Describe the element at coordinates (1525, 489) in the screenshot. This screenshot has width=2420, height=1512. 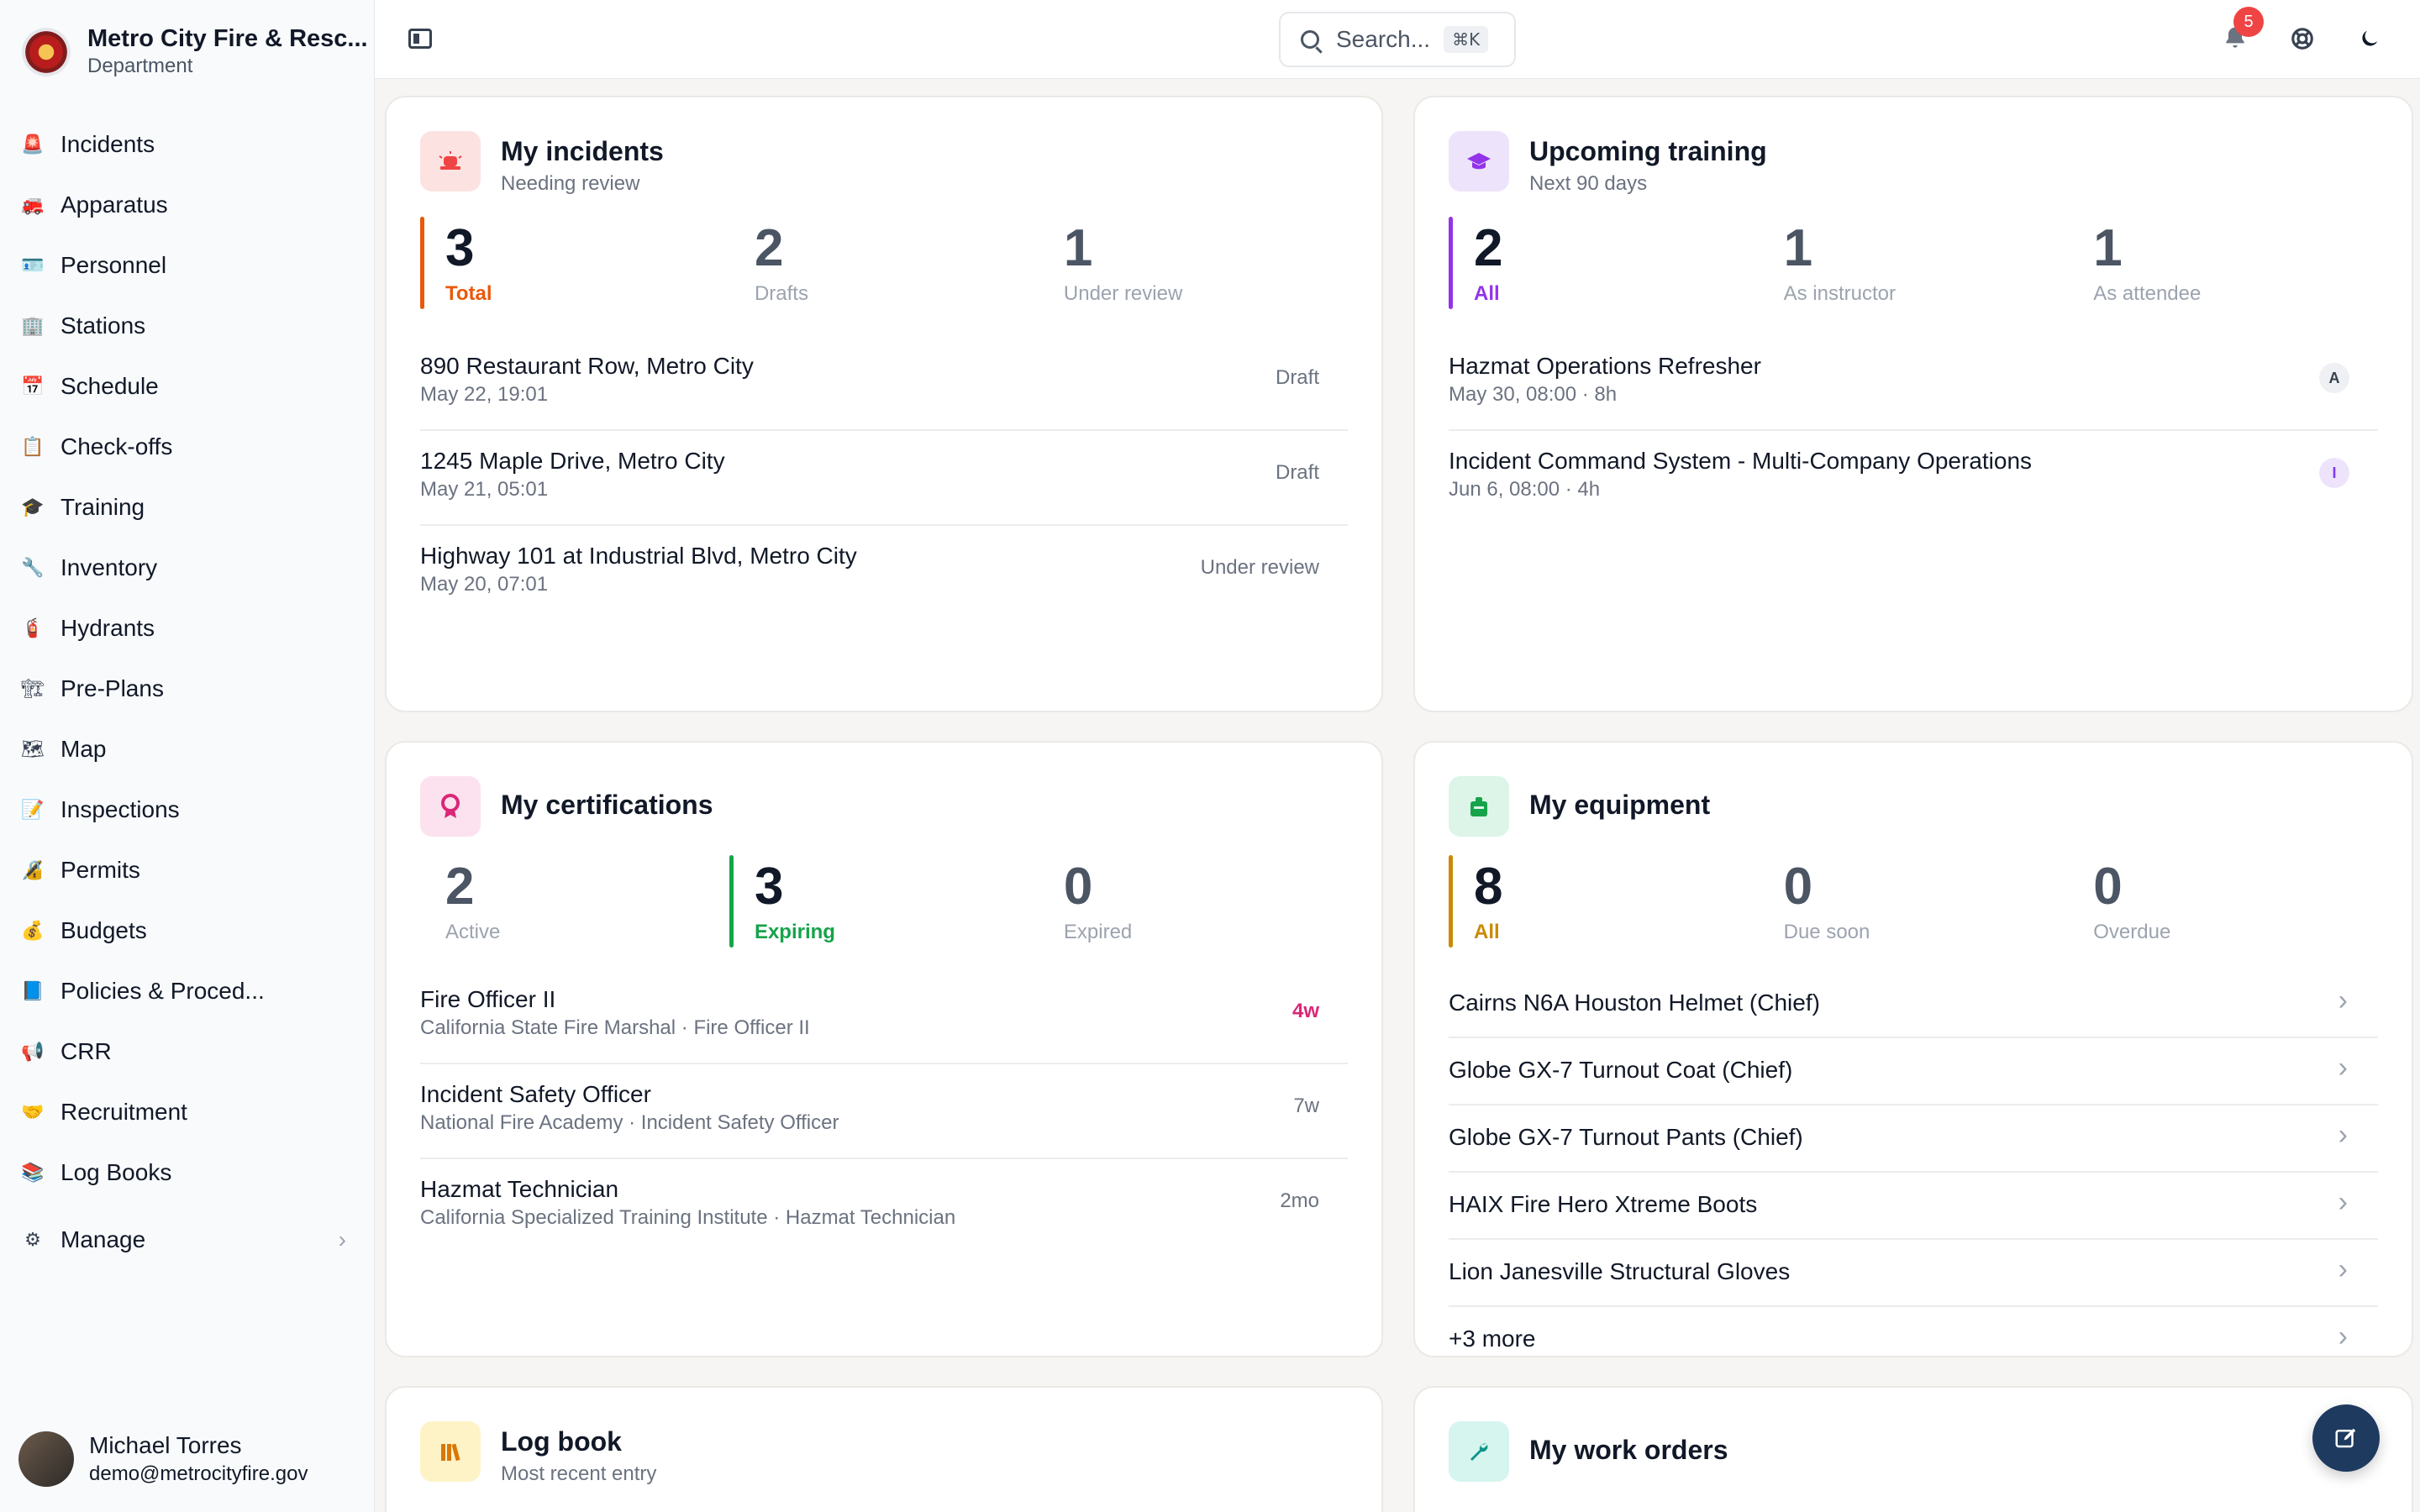
I see `training-time: Jun 6, 08:00 · 4h` at that location.